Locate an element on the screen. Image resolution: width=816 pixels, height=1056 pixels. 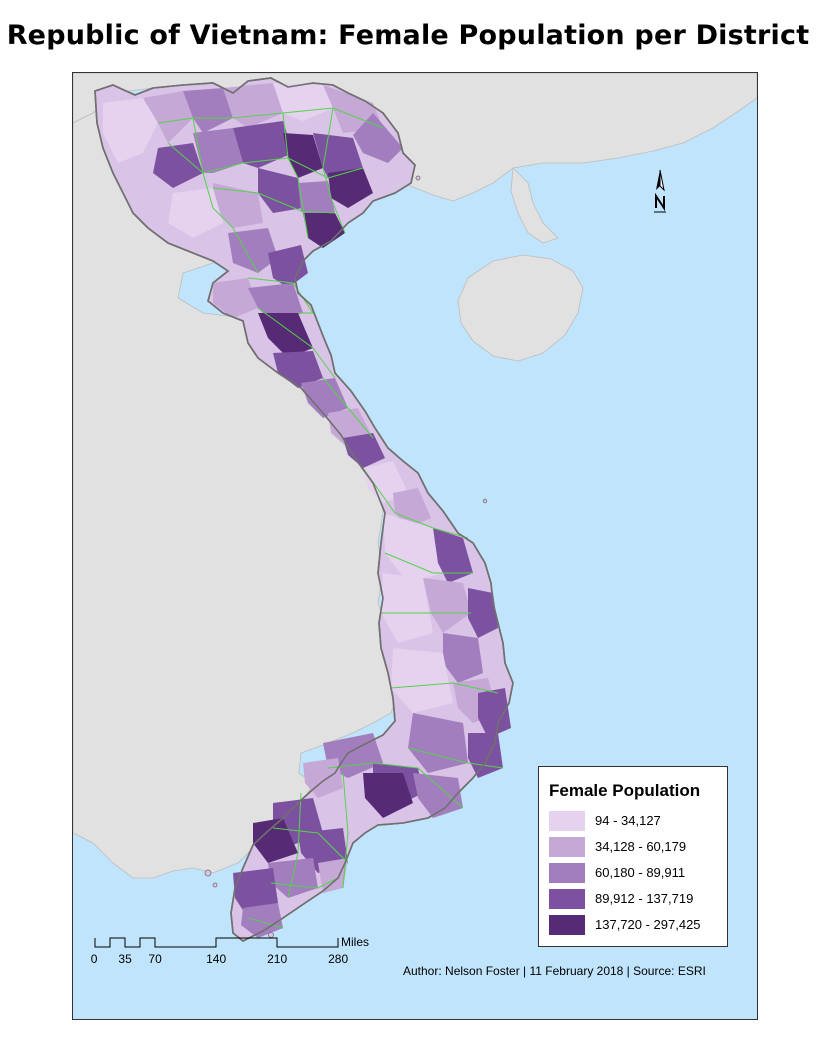
north-arrow-icon is located at coordinates (660, 198).